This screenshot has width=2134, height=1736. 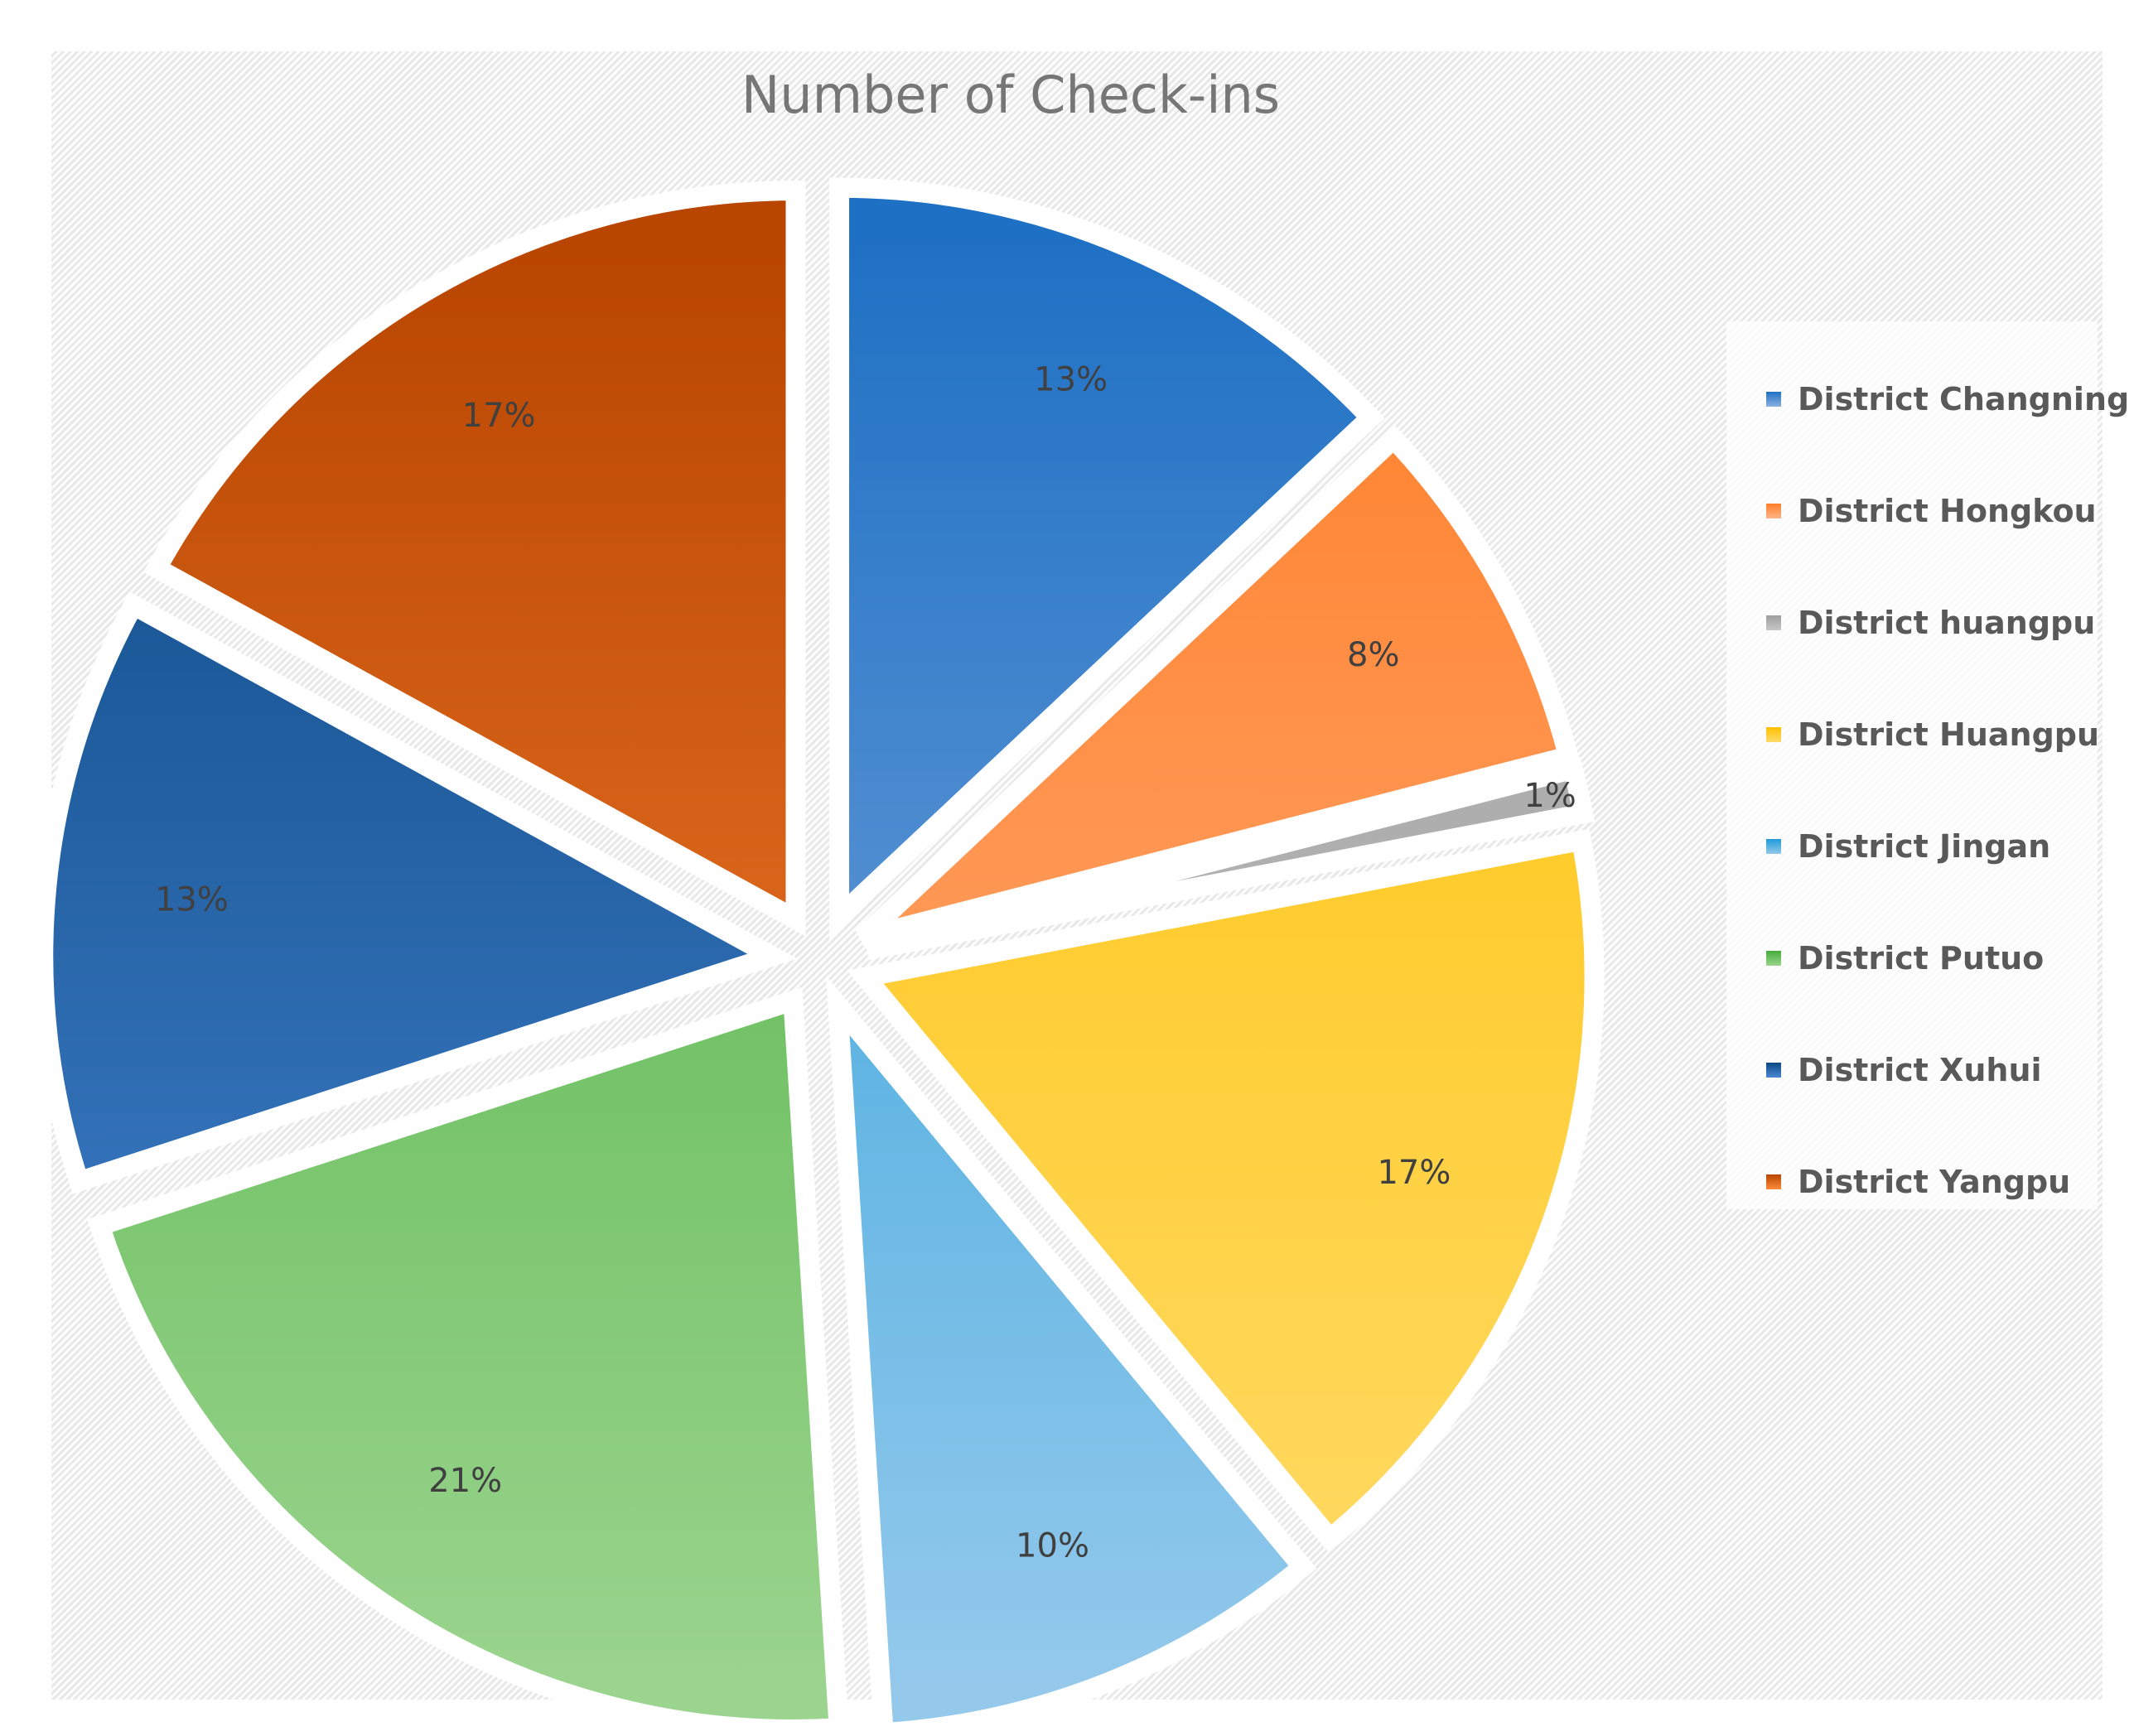 I want to click on legend-entry-4: District Jingan, so click(x=1912, y=846).